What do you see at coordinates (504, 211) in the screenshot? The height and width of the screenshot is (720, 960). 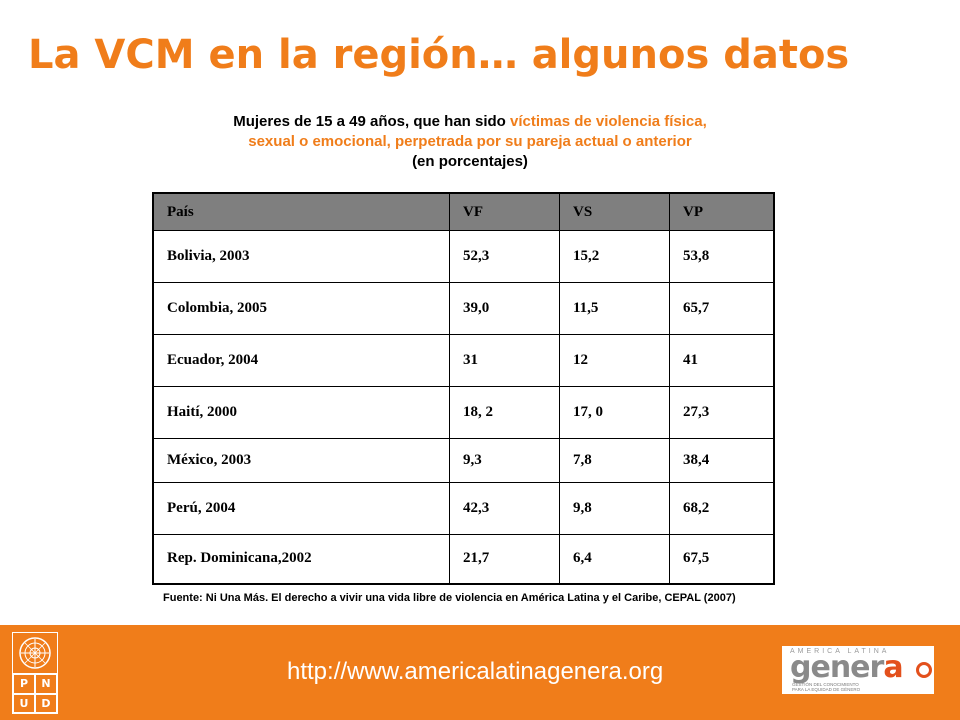 I see `header-vf: VF` at bounding box center [504, 211].